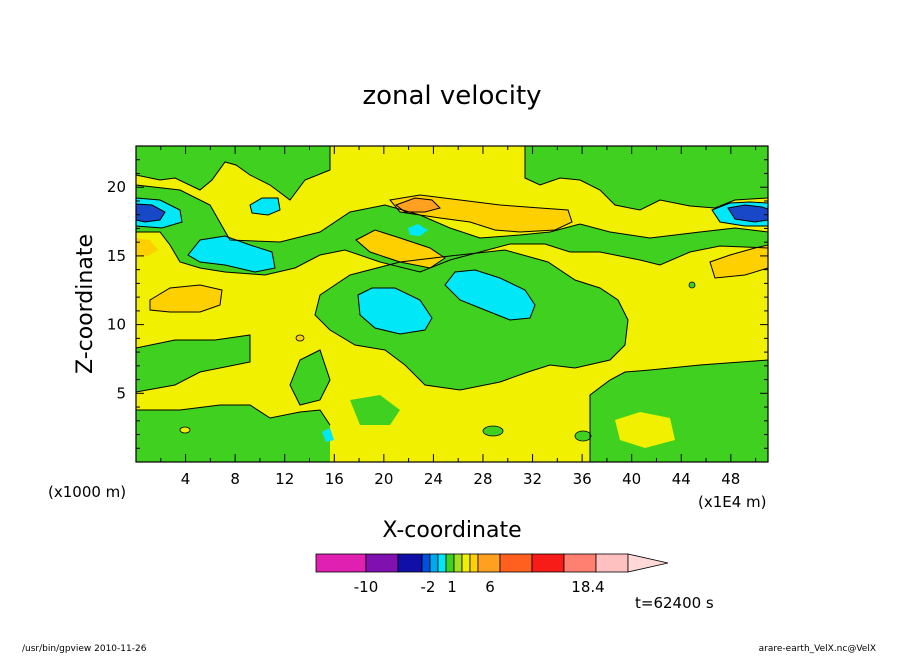 This screenshot has width=904, height=658. What do you see at coordinates (730, 479) in the screenshot?
I see `x-tick-label: 48` at bounding box center [730, 479].